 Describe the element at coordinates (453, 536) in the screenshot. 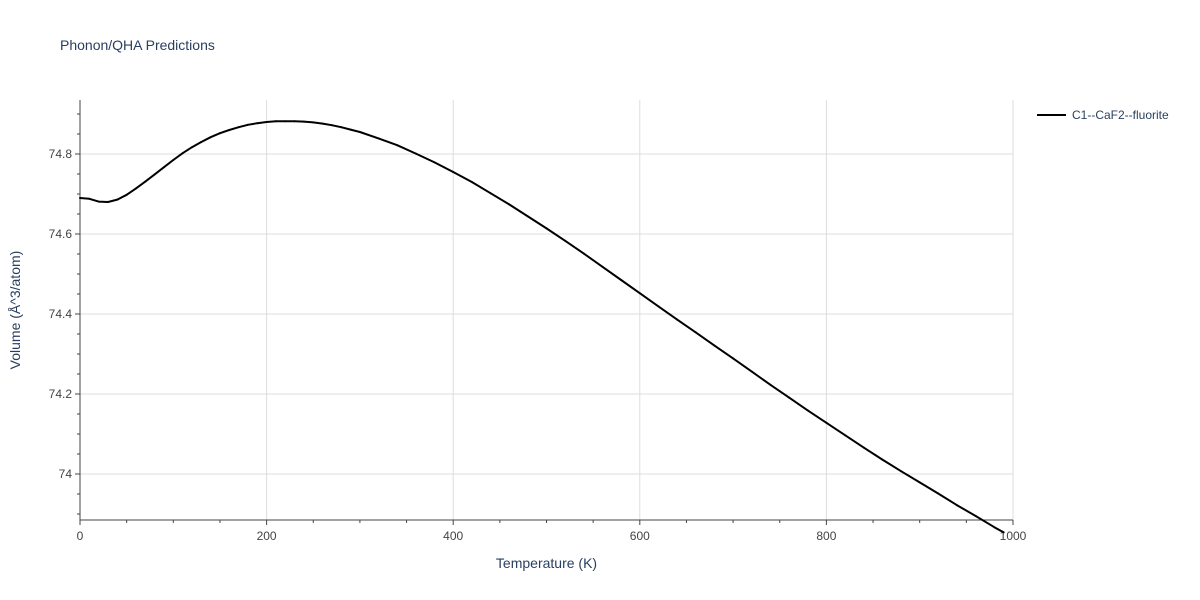

I see `x-tick-label: 400` at that location.